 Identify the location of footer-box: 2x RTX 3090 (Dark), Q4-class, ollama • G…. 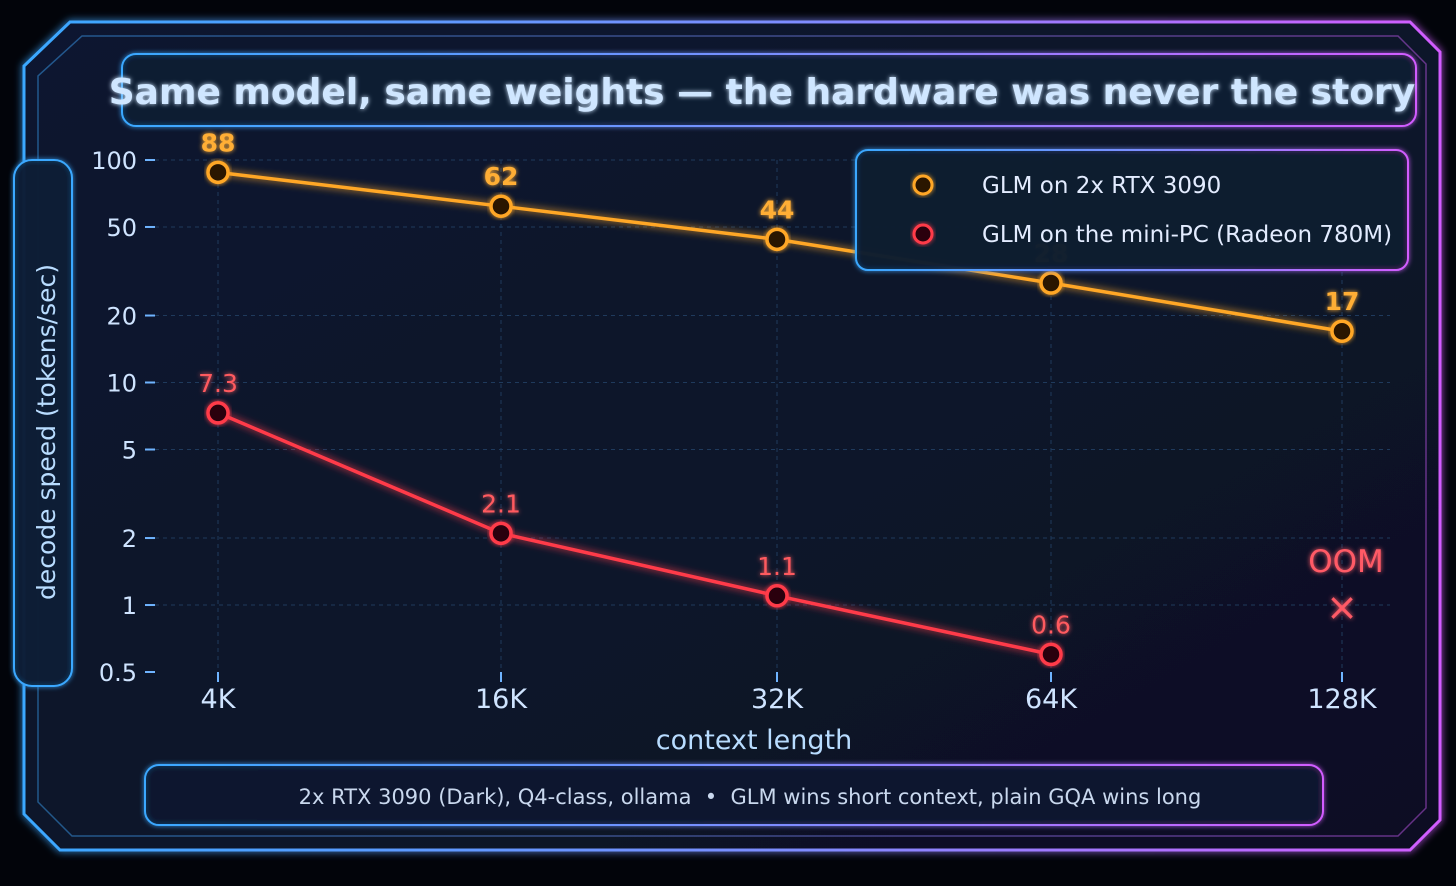
(734, 795).